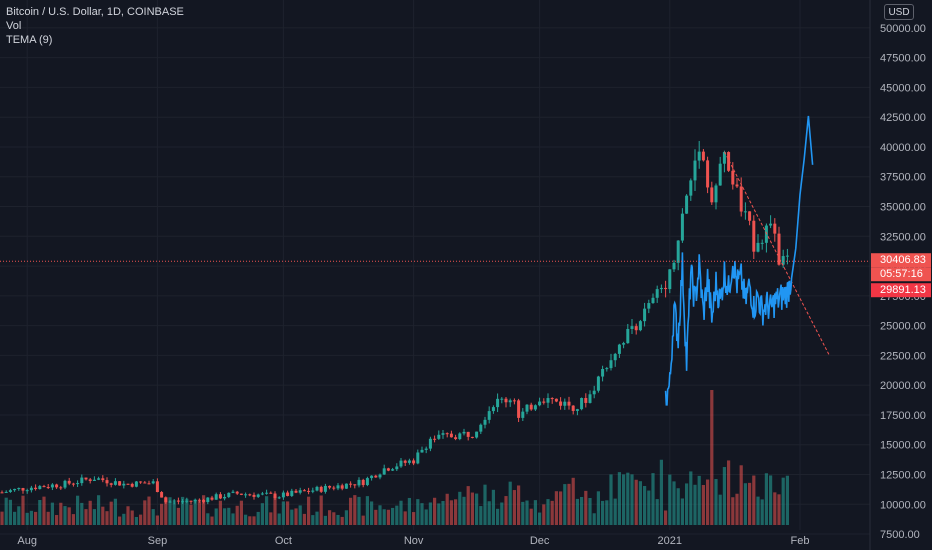 The width and height of the screenshot is (932, 550). Describe the element at coordinates (14, 26) in the screenshot. I see `volume-legend: Vol` at that location.